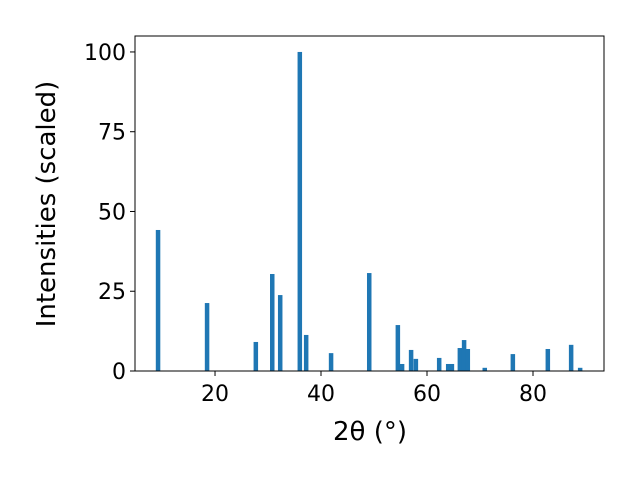  Describe the element at coordinates (105, 53) in the screenshot. I see `y-tick-label: 100` at that location.